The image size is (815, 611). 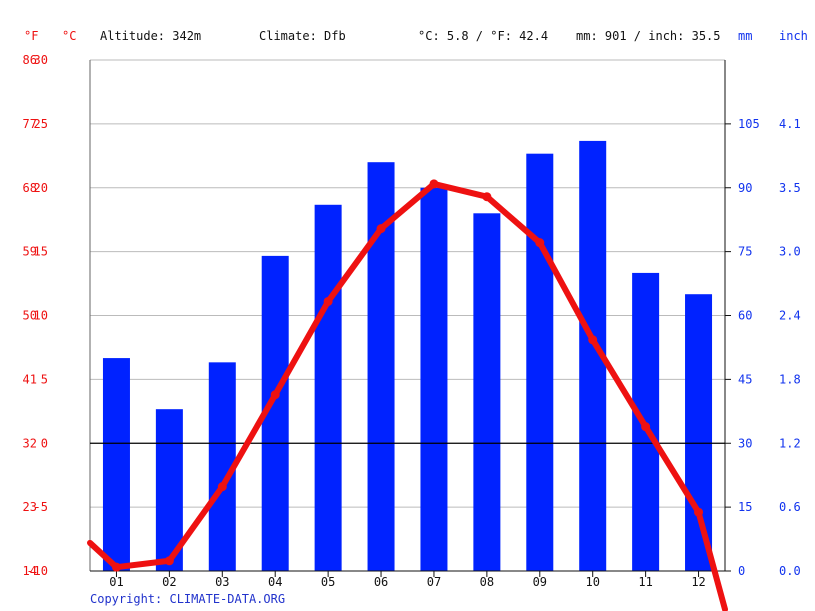 I want to click on fahrenheit-unit-label: °F, so click(x=31, y=36).